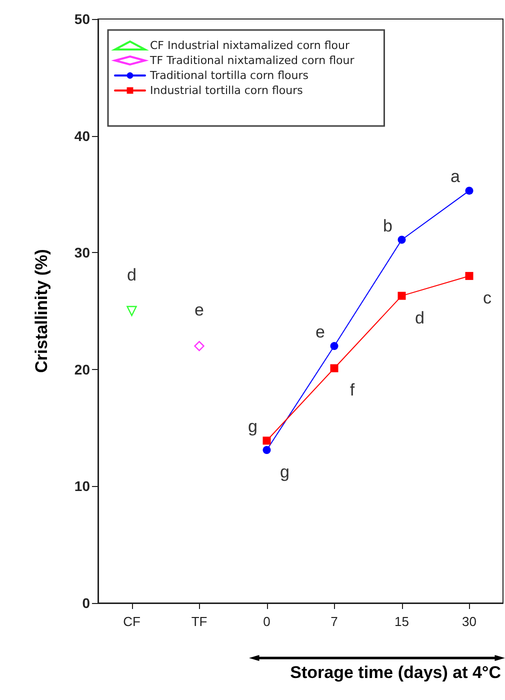 The width and height of the screenshot is (505, 700). I want to click on y-axis-title: Cristallinity (%), so click(41, 311).